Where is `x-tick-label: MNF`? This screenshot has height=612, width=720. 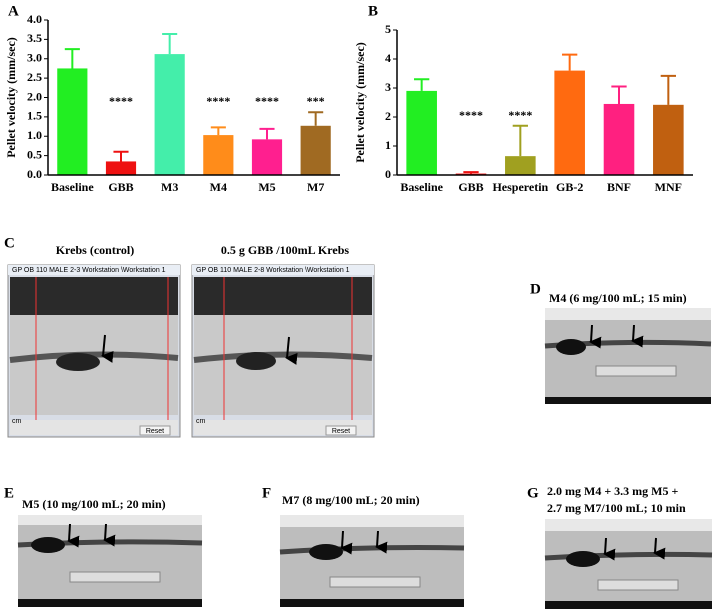 x-tick-label: MNF is located at coordinates (668, 187).